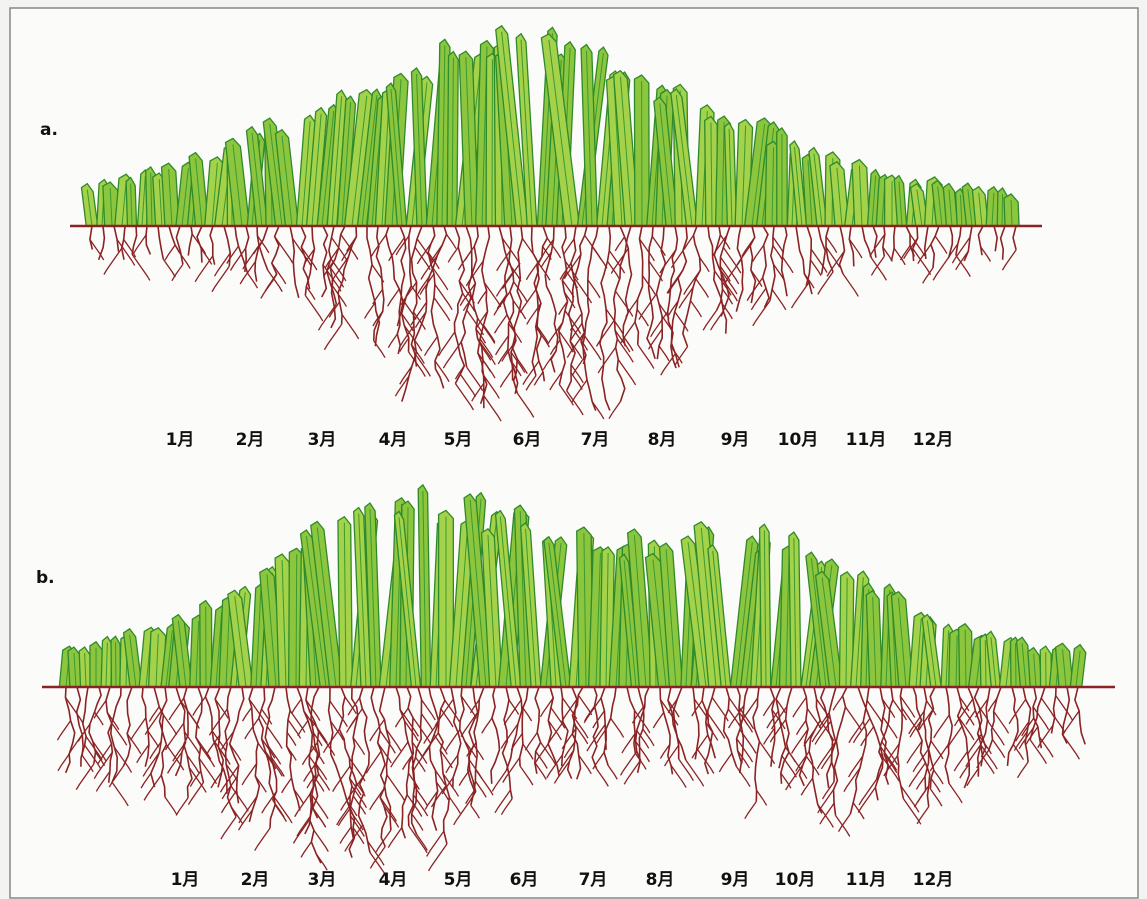 This screenshot has height=899, width=1147. Describe the element at coordinates (735, 880) in the screenshot. I see `month-label: 9月` at that location.